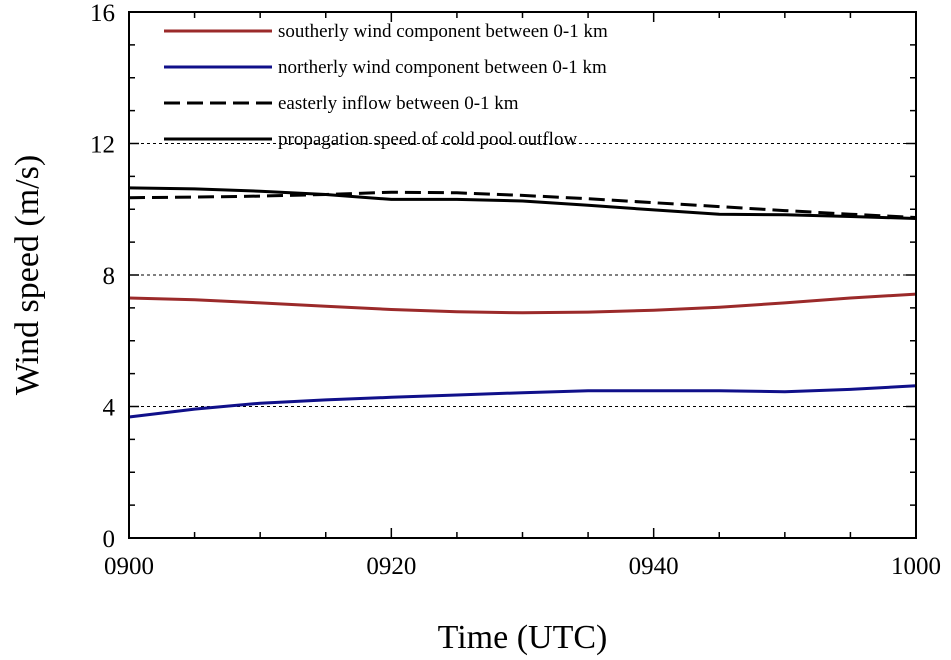  Describe the element at coordinates (443, 31) in the screenshot. I see `legend-label-0: southerly wind component between 0-1 km` at that location.